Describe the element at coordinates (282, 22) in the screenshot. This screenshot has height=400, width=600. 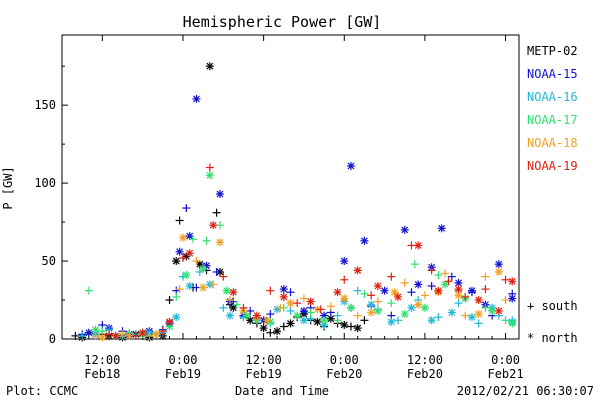
I see `chart-title: Hemispheric Power [GW]` at that location.